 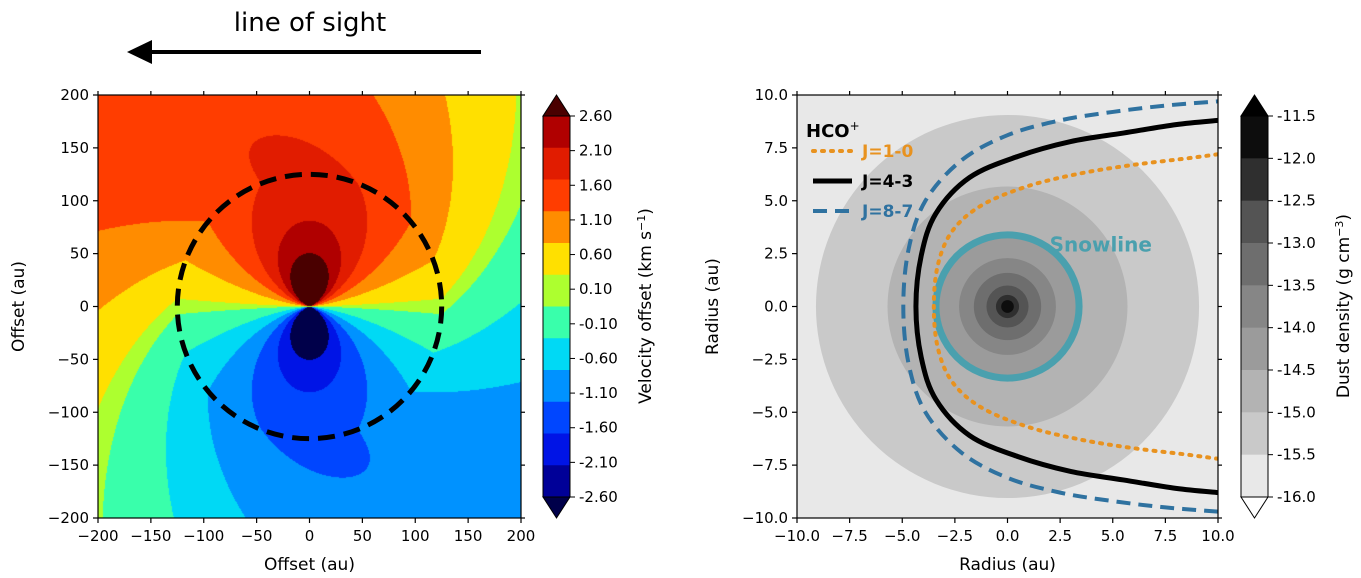 I want to click on y-tick-label: −200, so click(x=68, y=518).